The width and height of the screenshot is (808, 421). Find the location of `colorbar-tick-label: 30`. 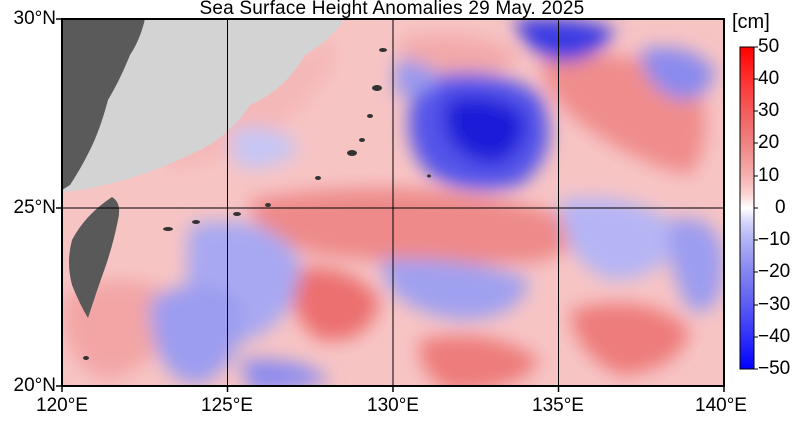

colorbar-tick-label: 30 is located at coordinates (769, 110).